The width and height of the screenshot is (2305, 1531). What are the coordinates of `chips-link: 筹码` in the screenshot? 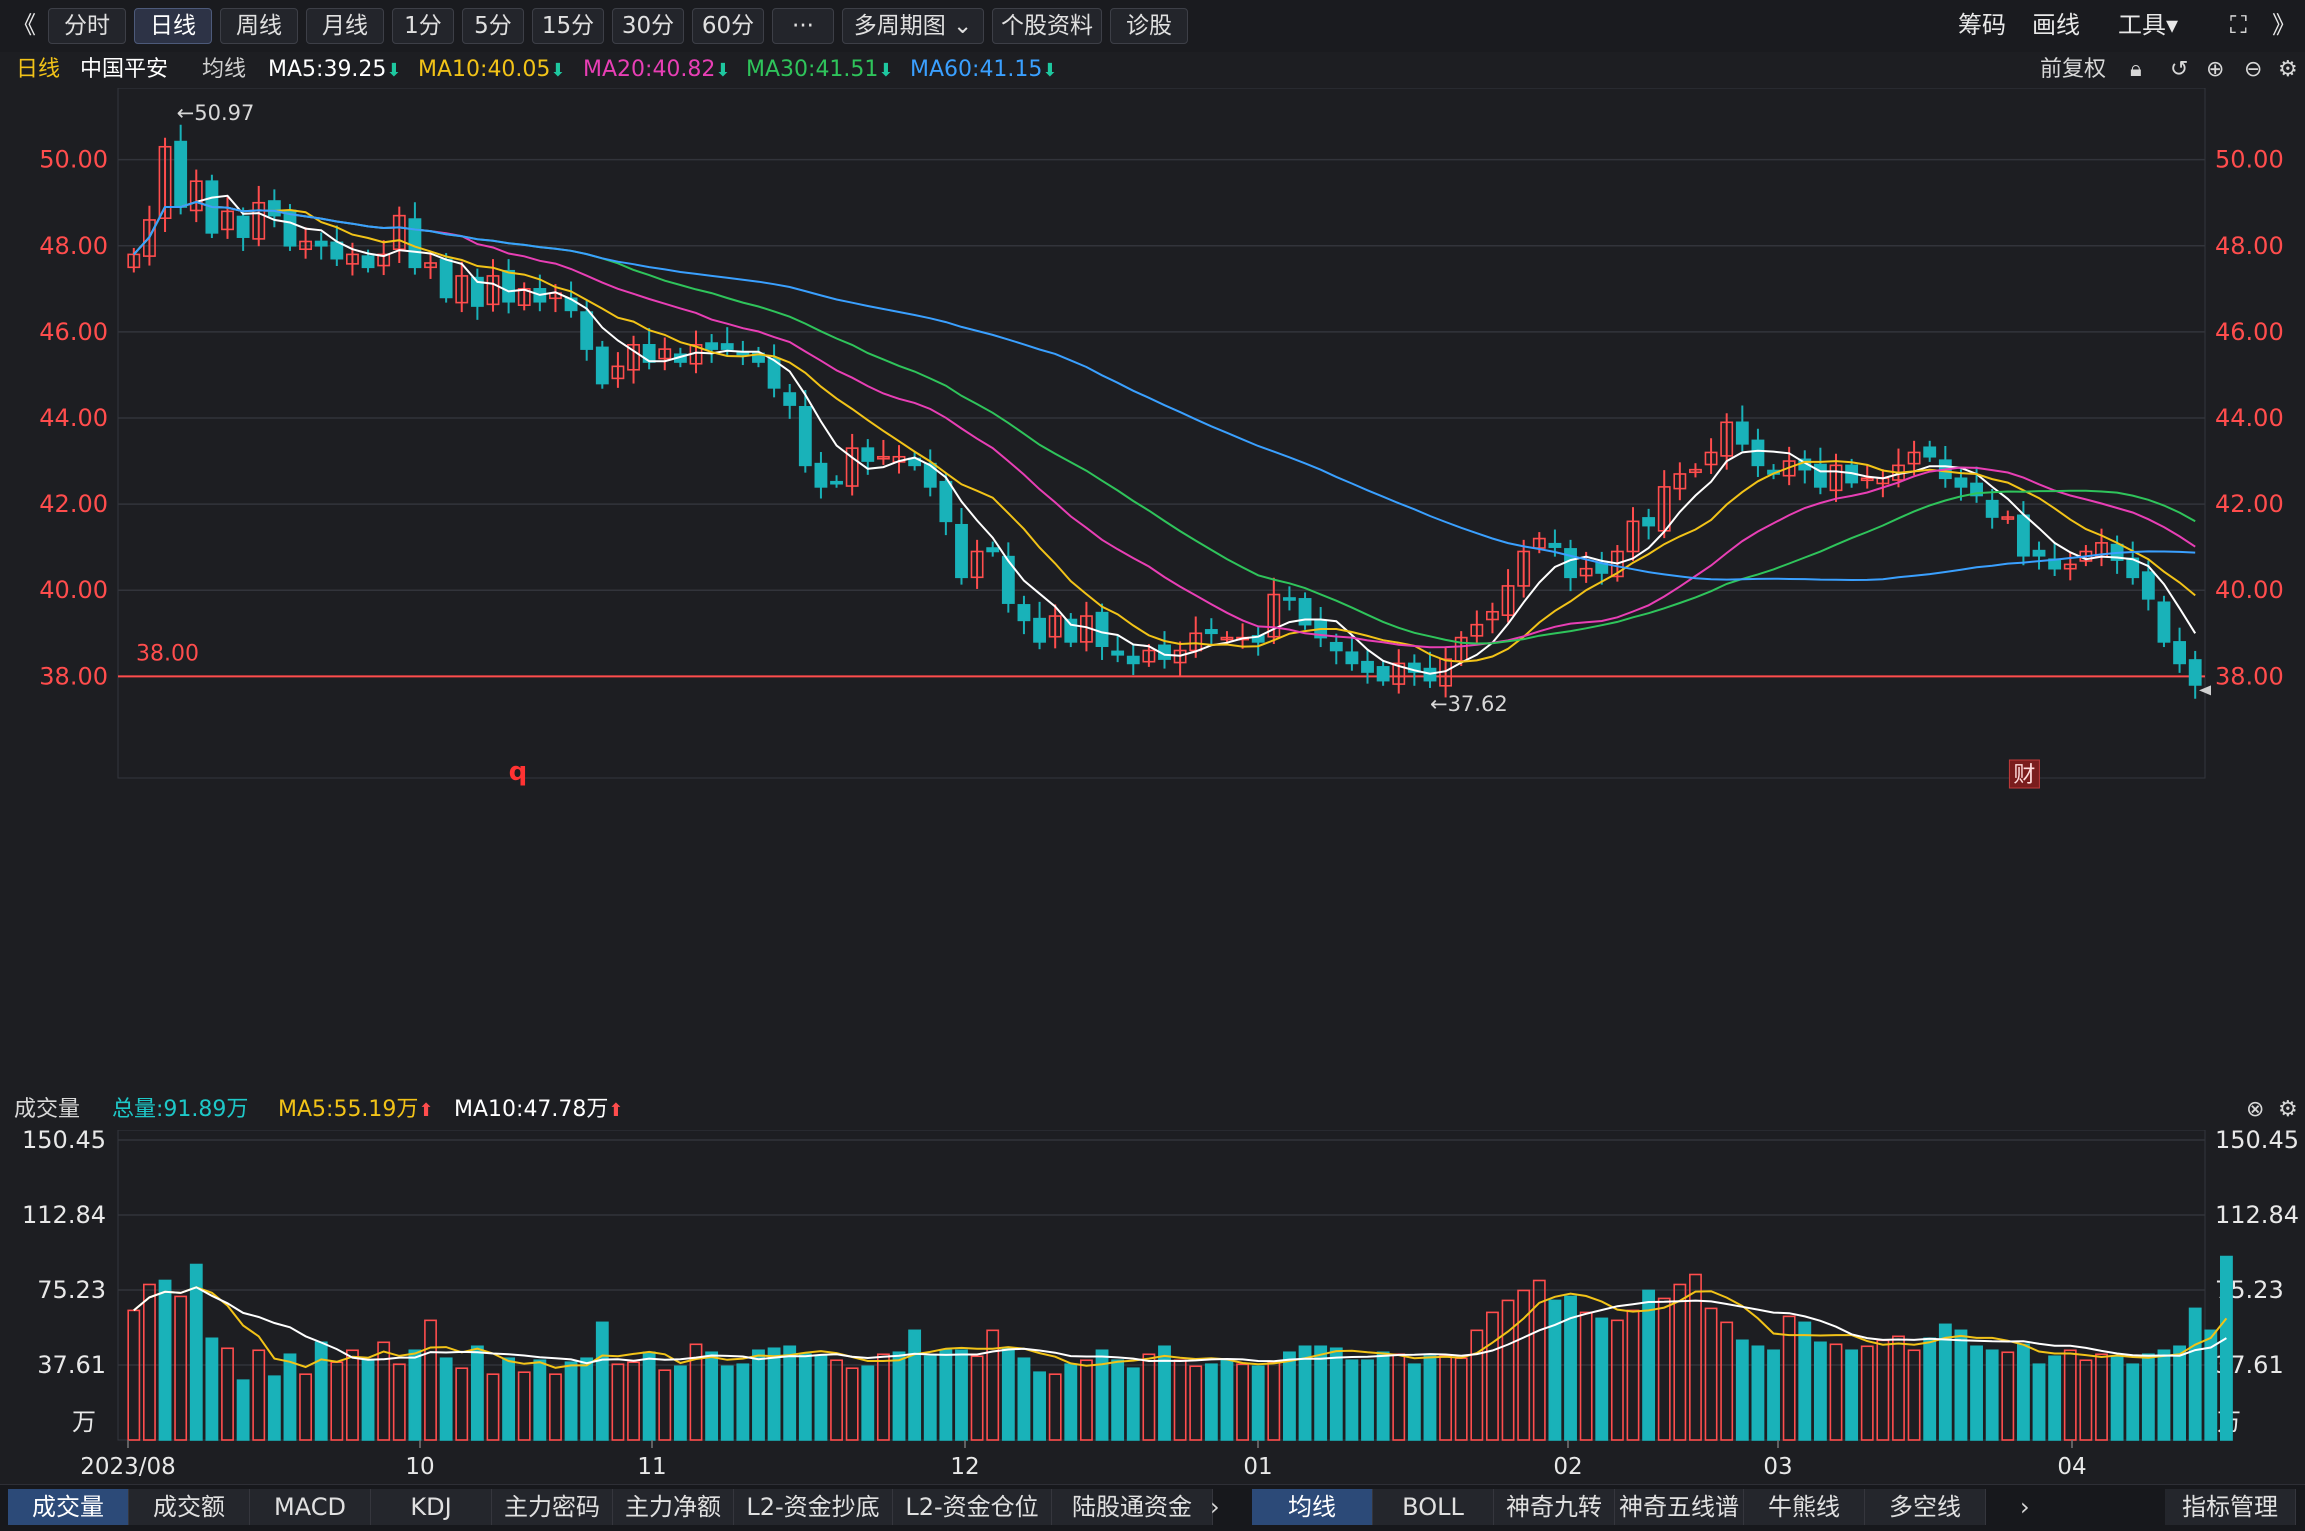 It's located at (1982, 25).